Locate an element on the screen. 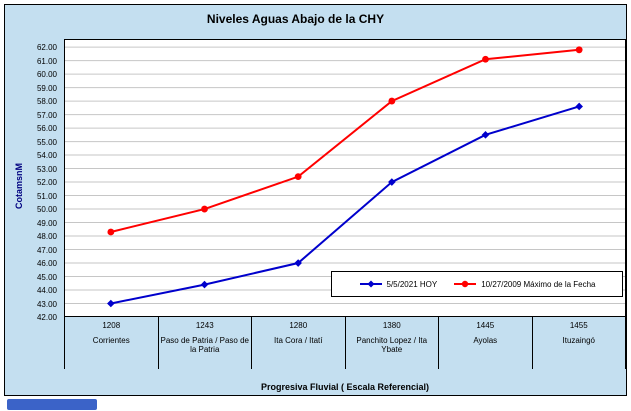 Image resolution: width=631 pixels, height=411 pixels. category-number: 1208 is located at coordinates (111, 325).